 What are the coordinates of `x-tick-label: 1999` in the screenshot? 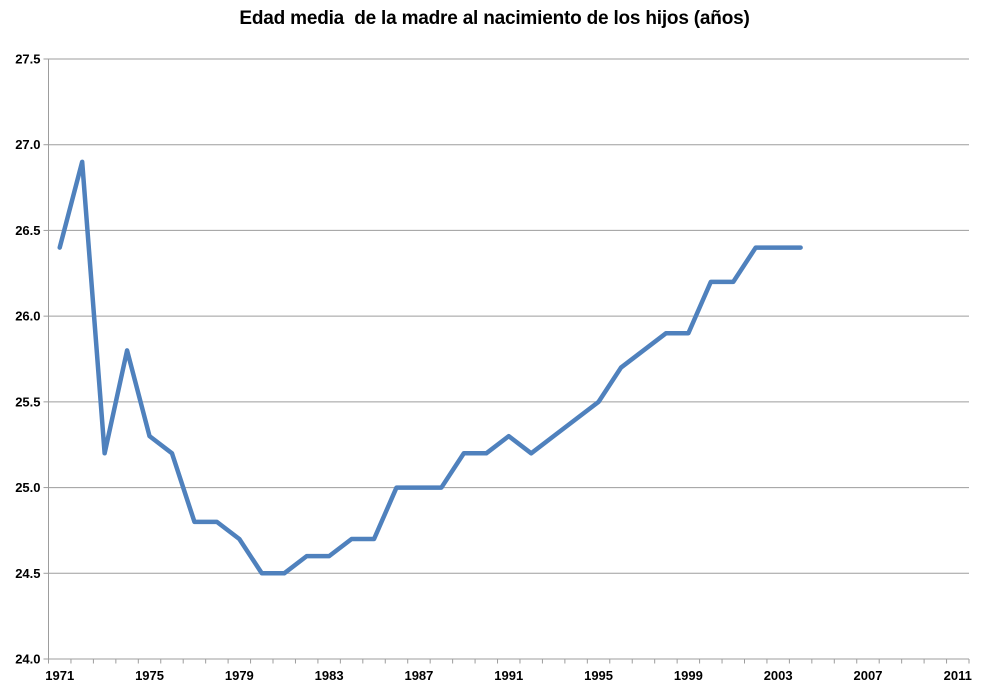 It's located at (688, 675).